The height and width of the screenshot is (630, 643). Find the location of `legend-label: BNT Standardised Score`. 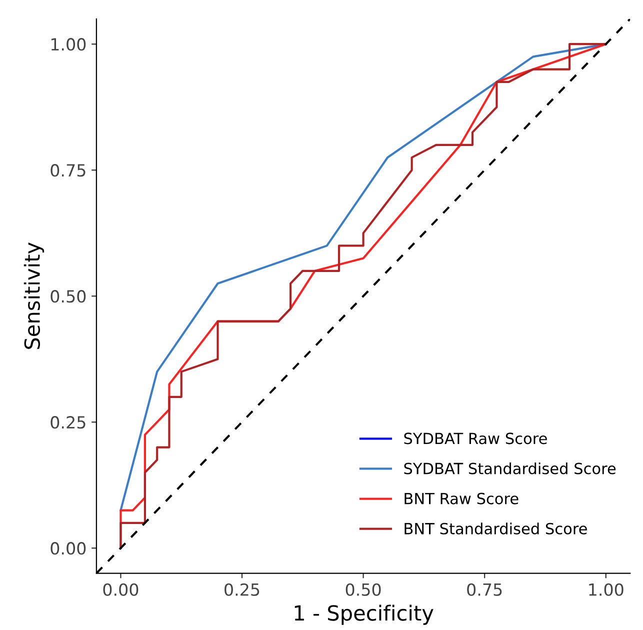

legend-label: BNT Standardised Score is located at coordinates (495, 528).